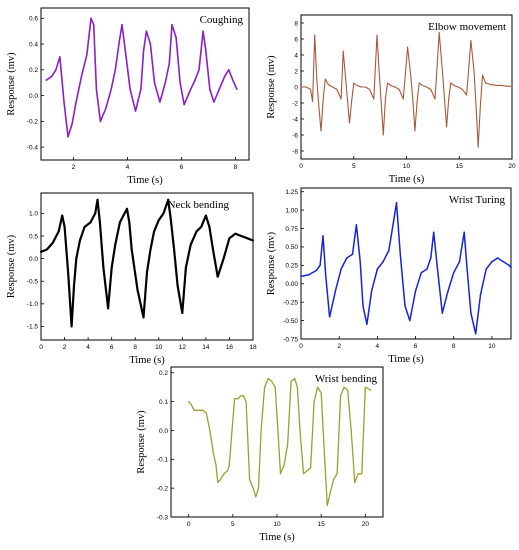 The image size is (519, 550). Describe the element at coordinates (366, 524) in the screenshot. I see `x-tick-label: 20` at that location.